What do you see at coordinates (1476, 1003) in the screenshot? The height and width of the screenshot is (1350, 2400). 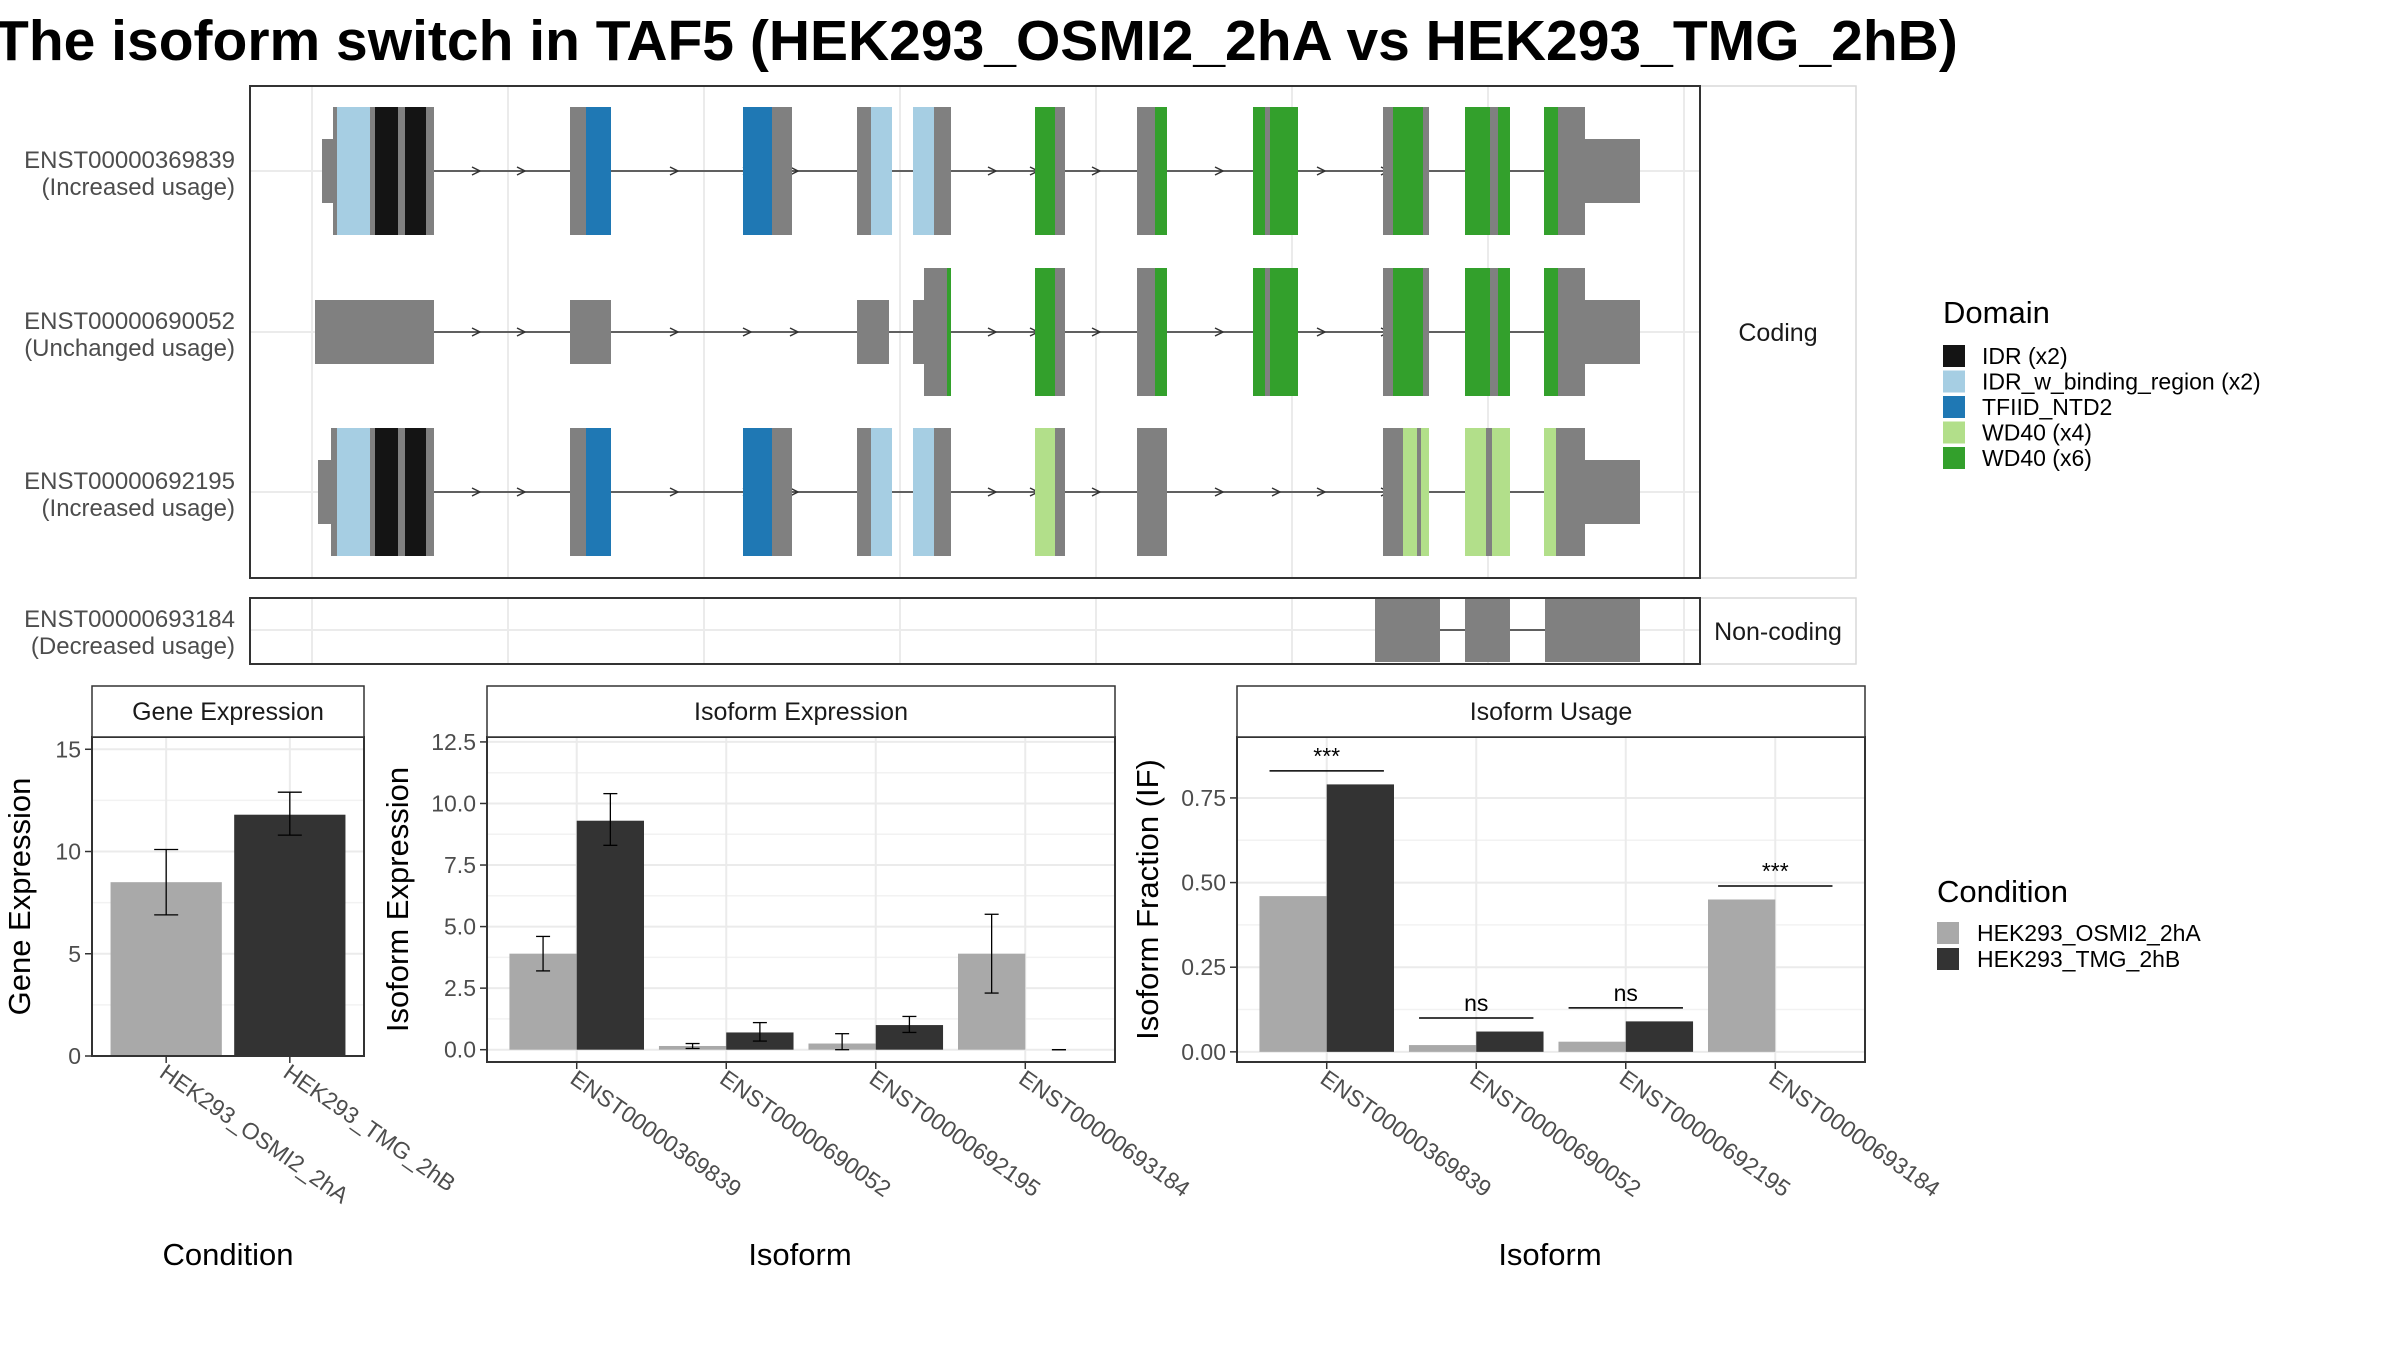 I see `significance-label: ns` at bounding box center [1476, 1003].